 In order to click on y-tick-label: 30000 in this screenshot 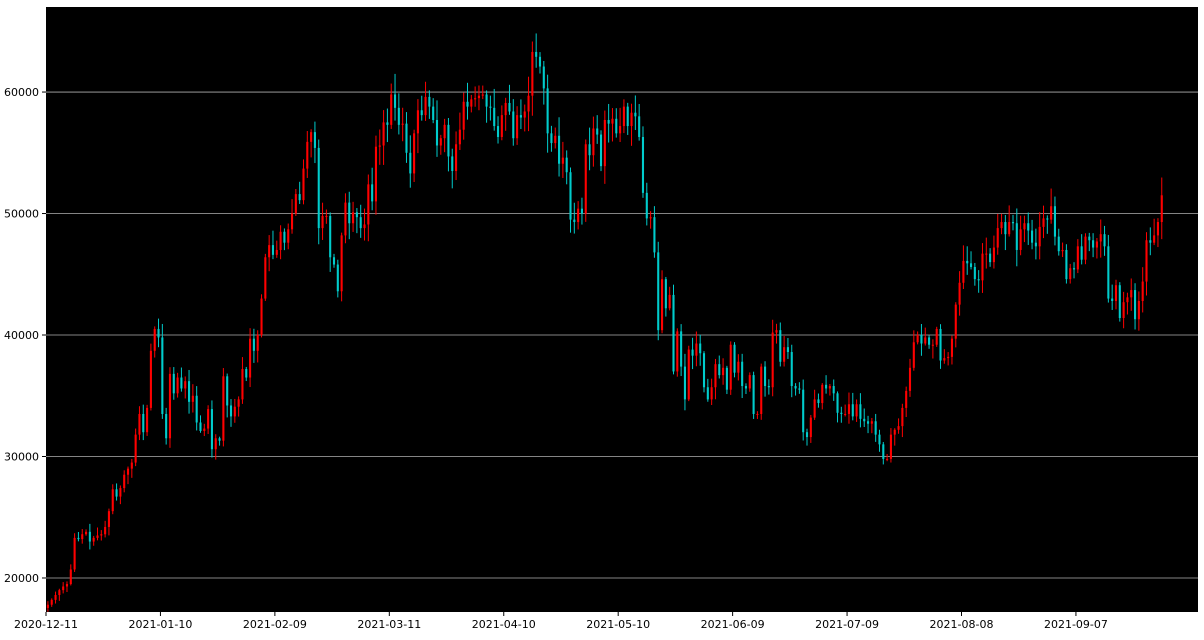, I will do `click(21, 456)`.